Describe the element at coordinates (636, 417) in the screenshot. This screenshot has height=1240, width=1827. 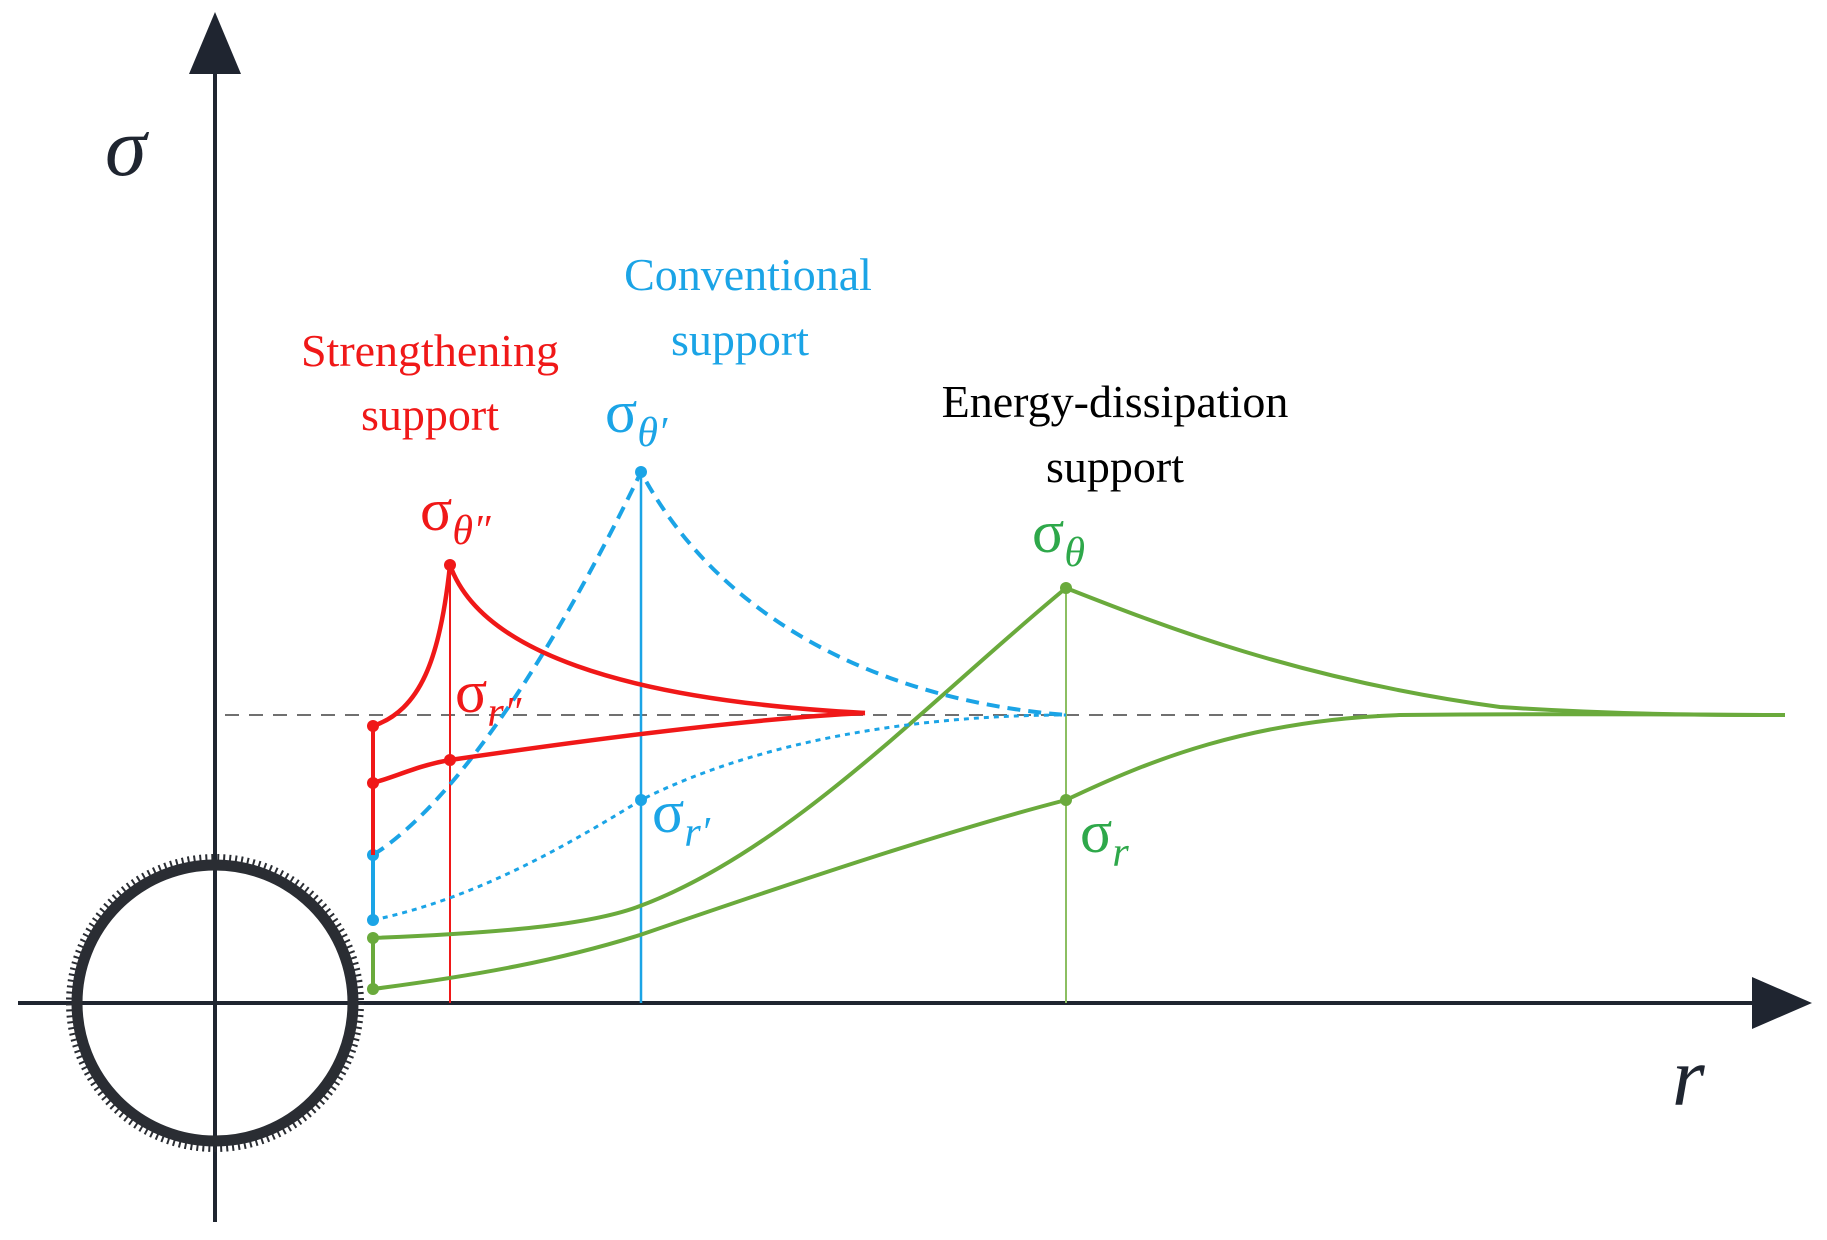
I see `sigma-theta-prime-label: σθ′` at that location.